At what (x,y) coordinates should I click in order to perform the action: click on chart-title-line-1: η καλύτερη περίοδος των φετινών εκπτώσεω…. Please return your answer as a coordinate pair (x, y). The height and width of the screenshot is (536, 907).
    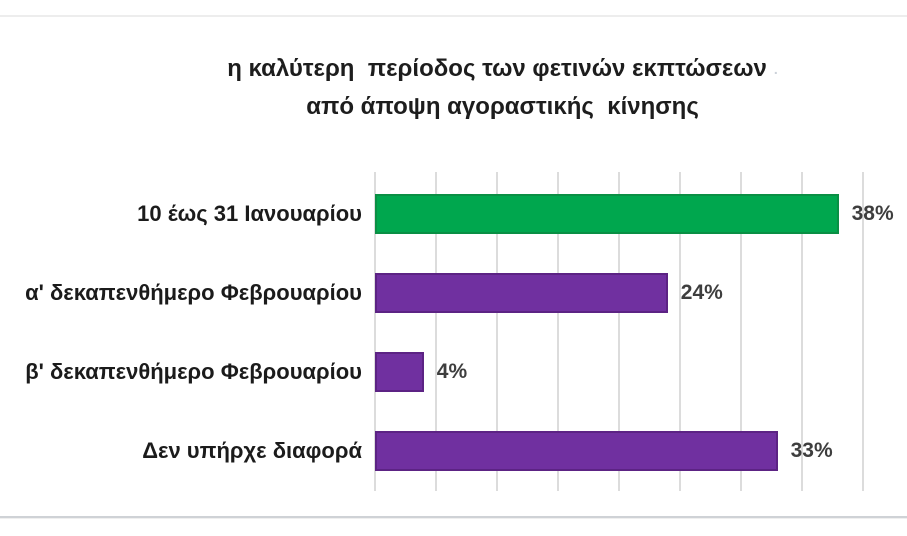
    Looking at the image, I should click on (501, 69).